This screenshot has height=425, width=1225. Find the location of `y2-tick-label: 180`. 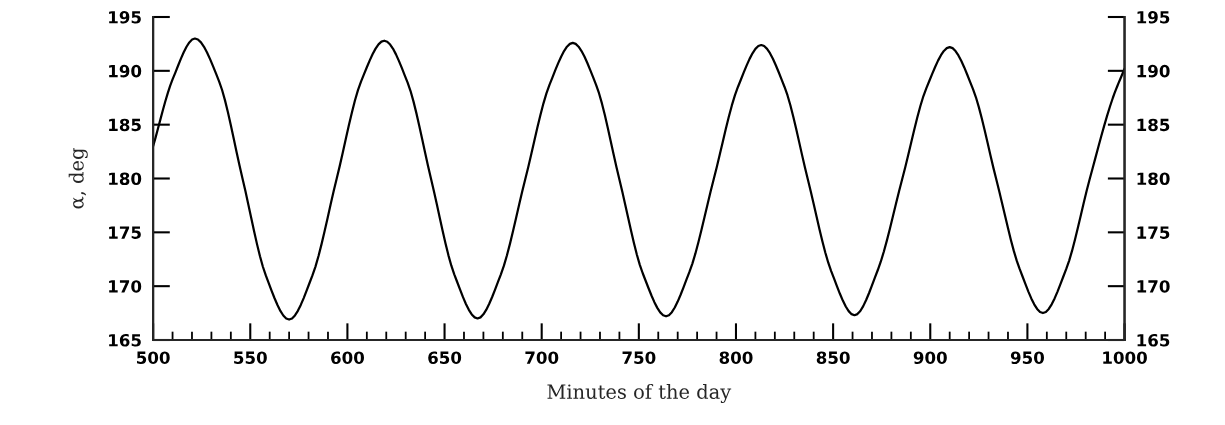

y2-tick-label: 180 is located at coordinates (1153, 179).